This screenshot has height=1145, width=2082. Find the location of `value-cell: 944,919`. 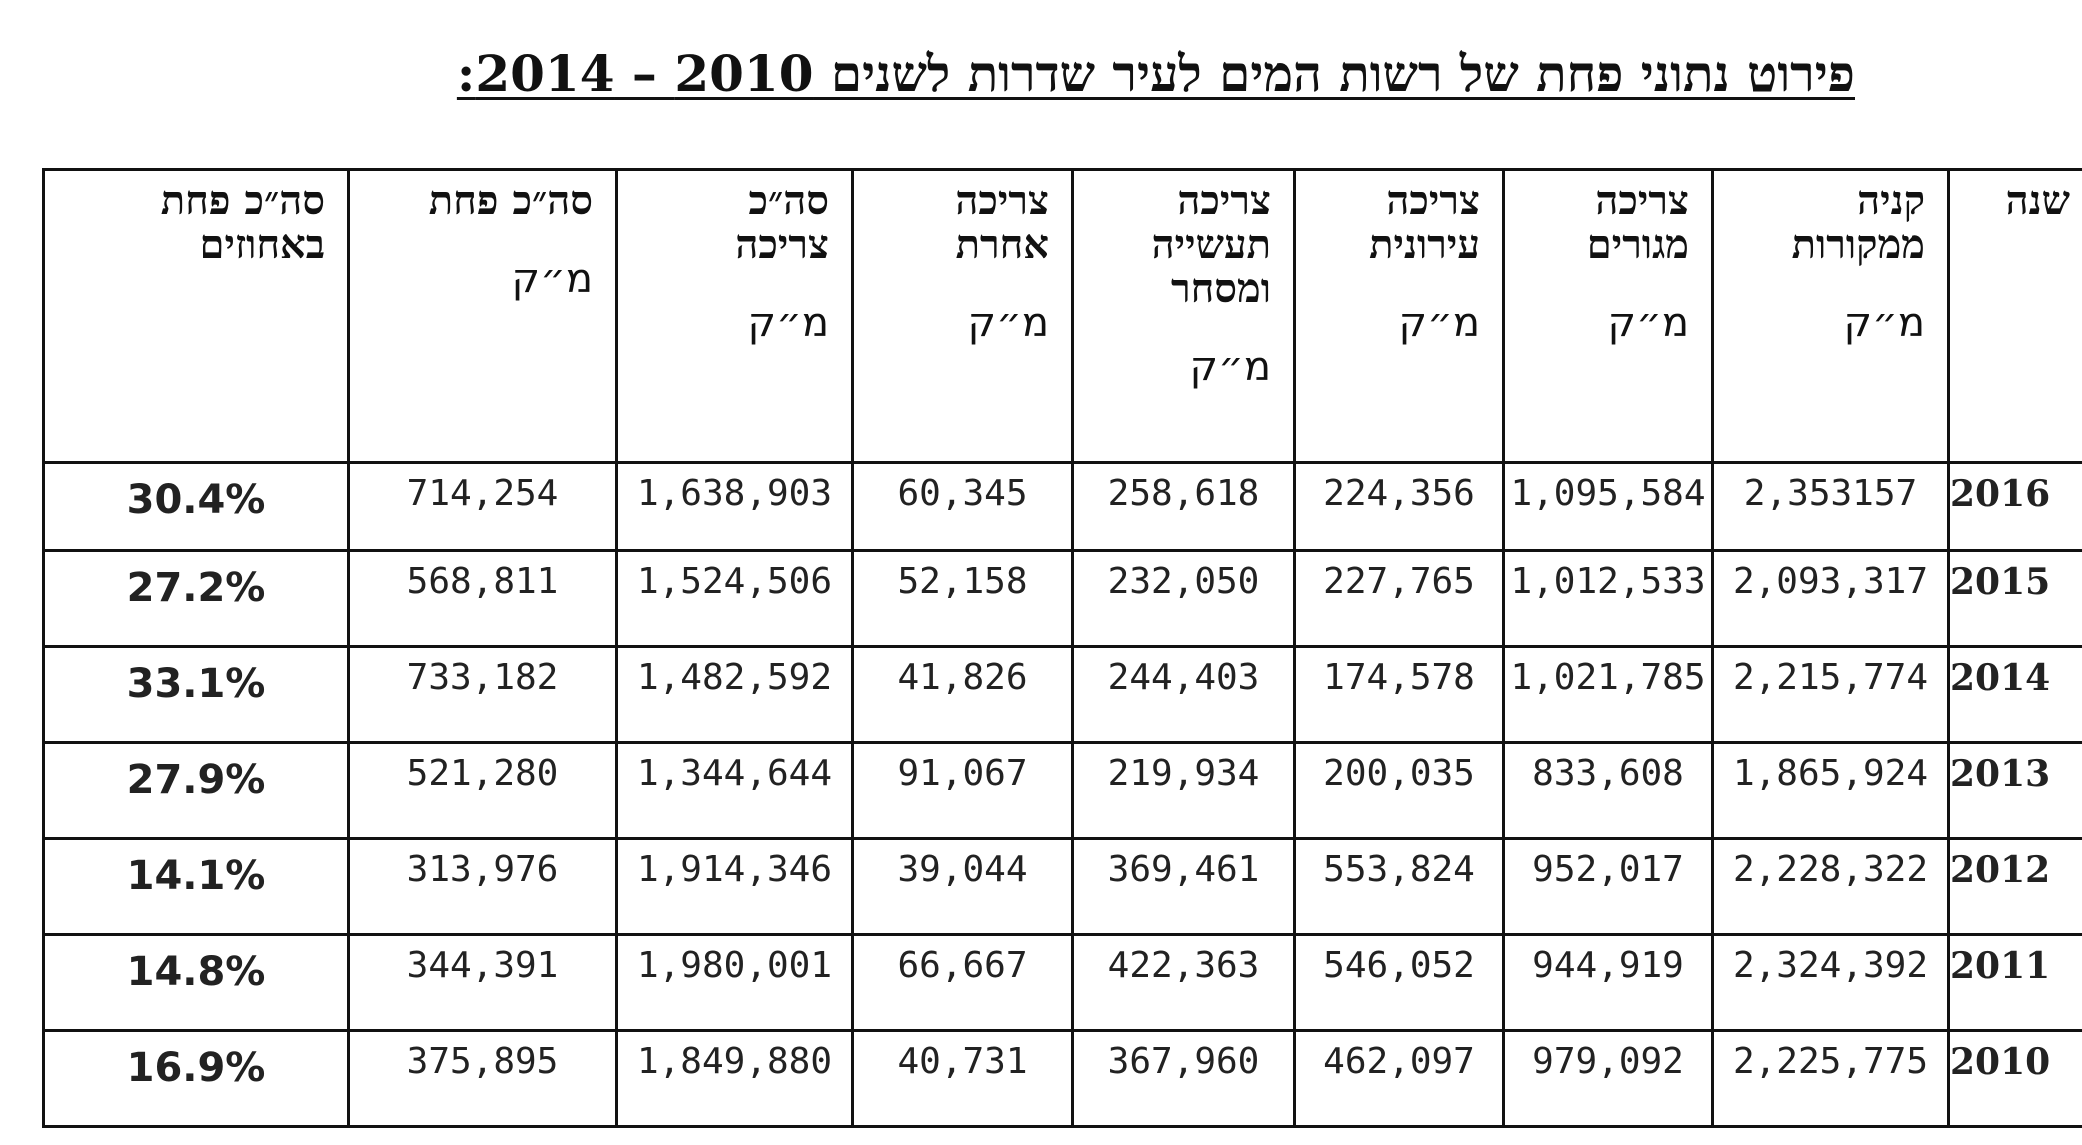

value-cell: 944,919 is located at coordinates (1608, 982).